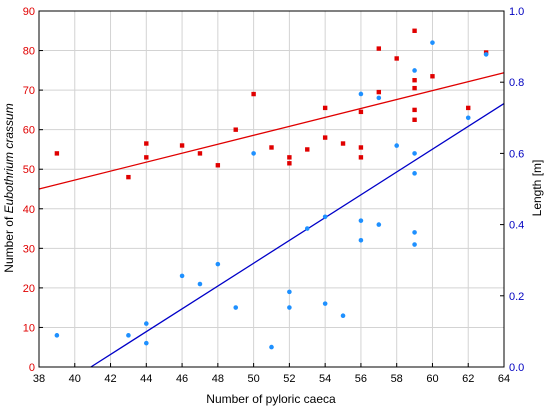  Describe the element at coordinates (29, 249) in the screenshot. I see `left-tick-label: 30` at that location.